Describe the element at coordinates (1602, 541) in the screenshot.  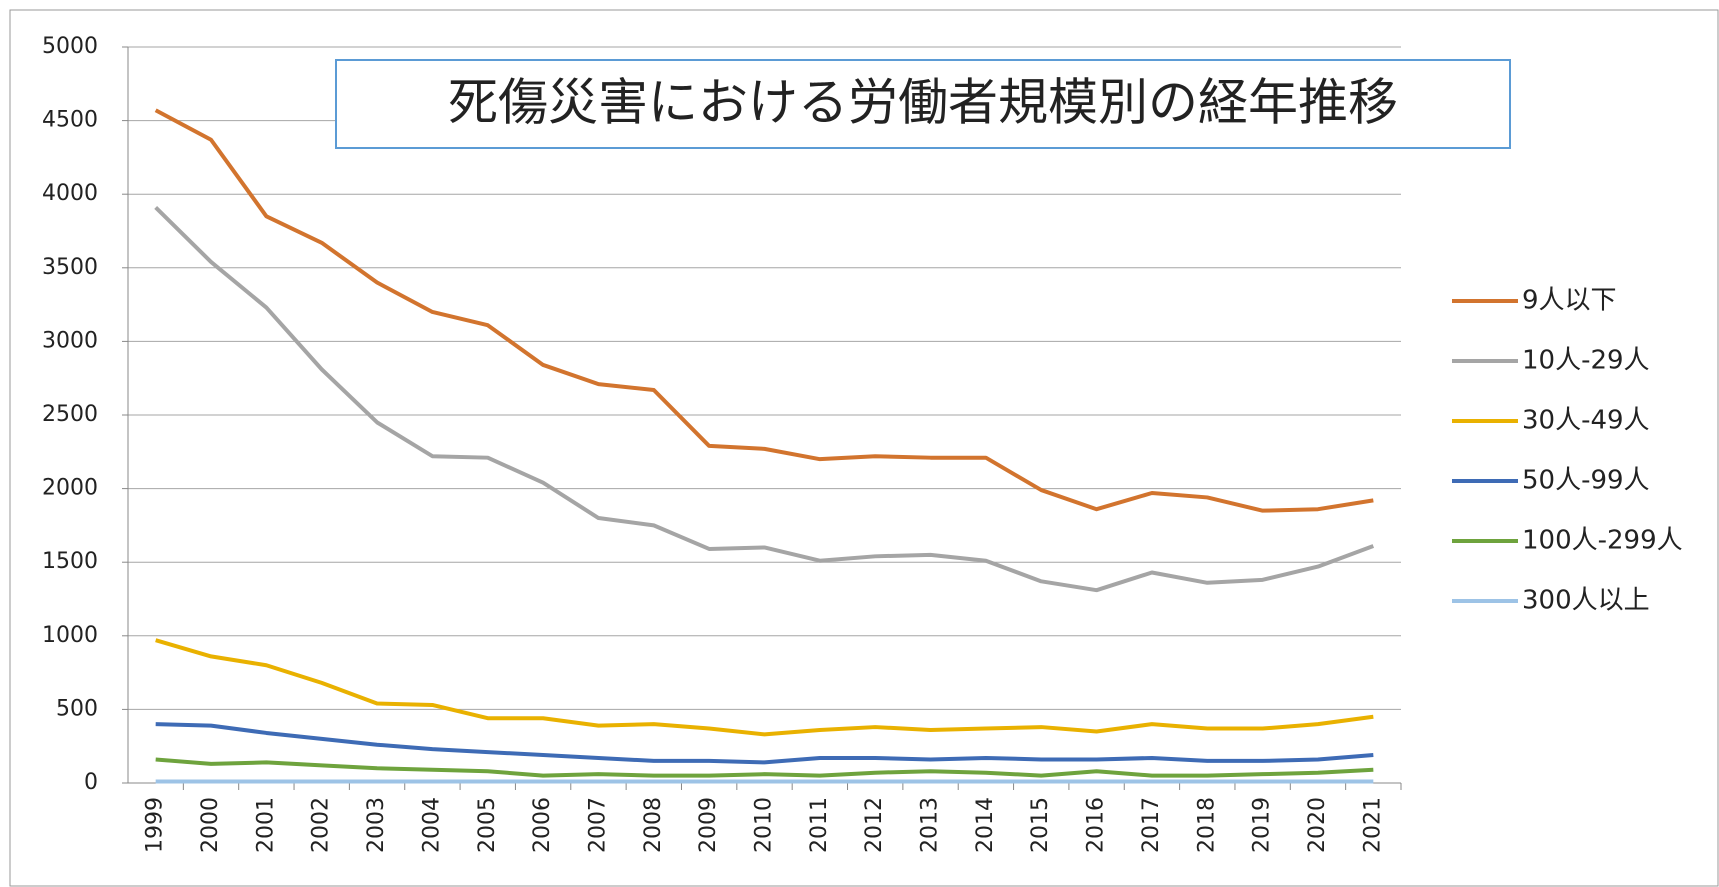
I see `legend-label: 100人-299人` at that location.